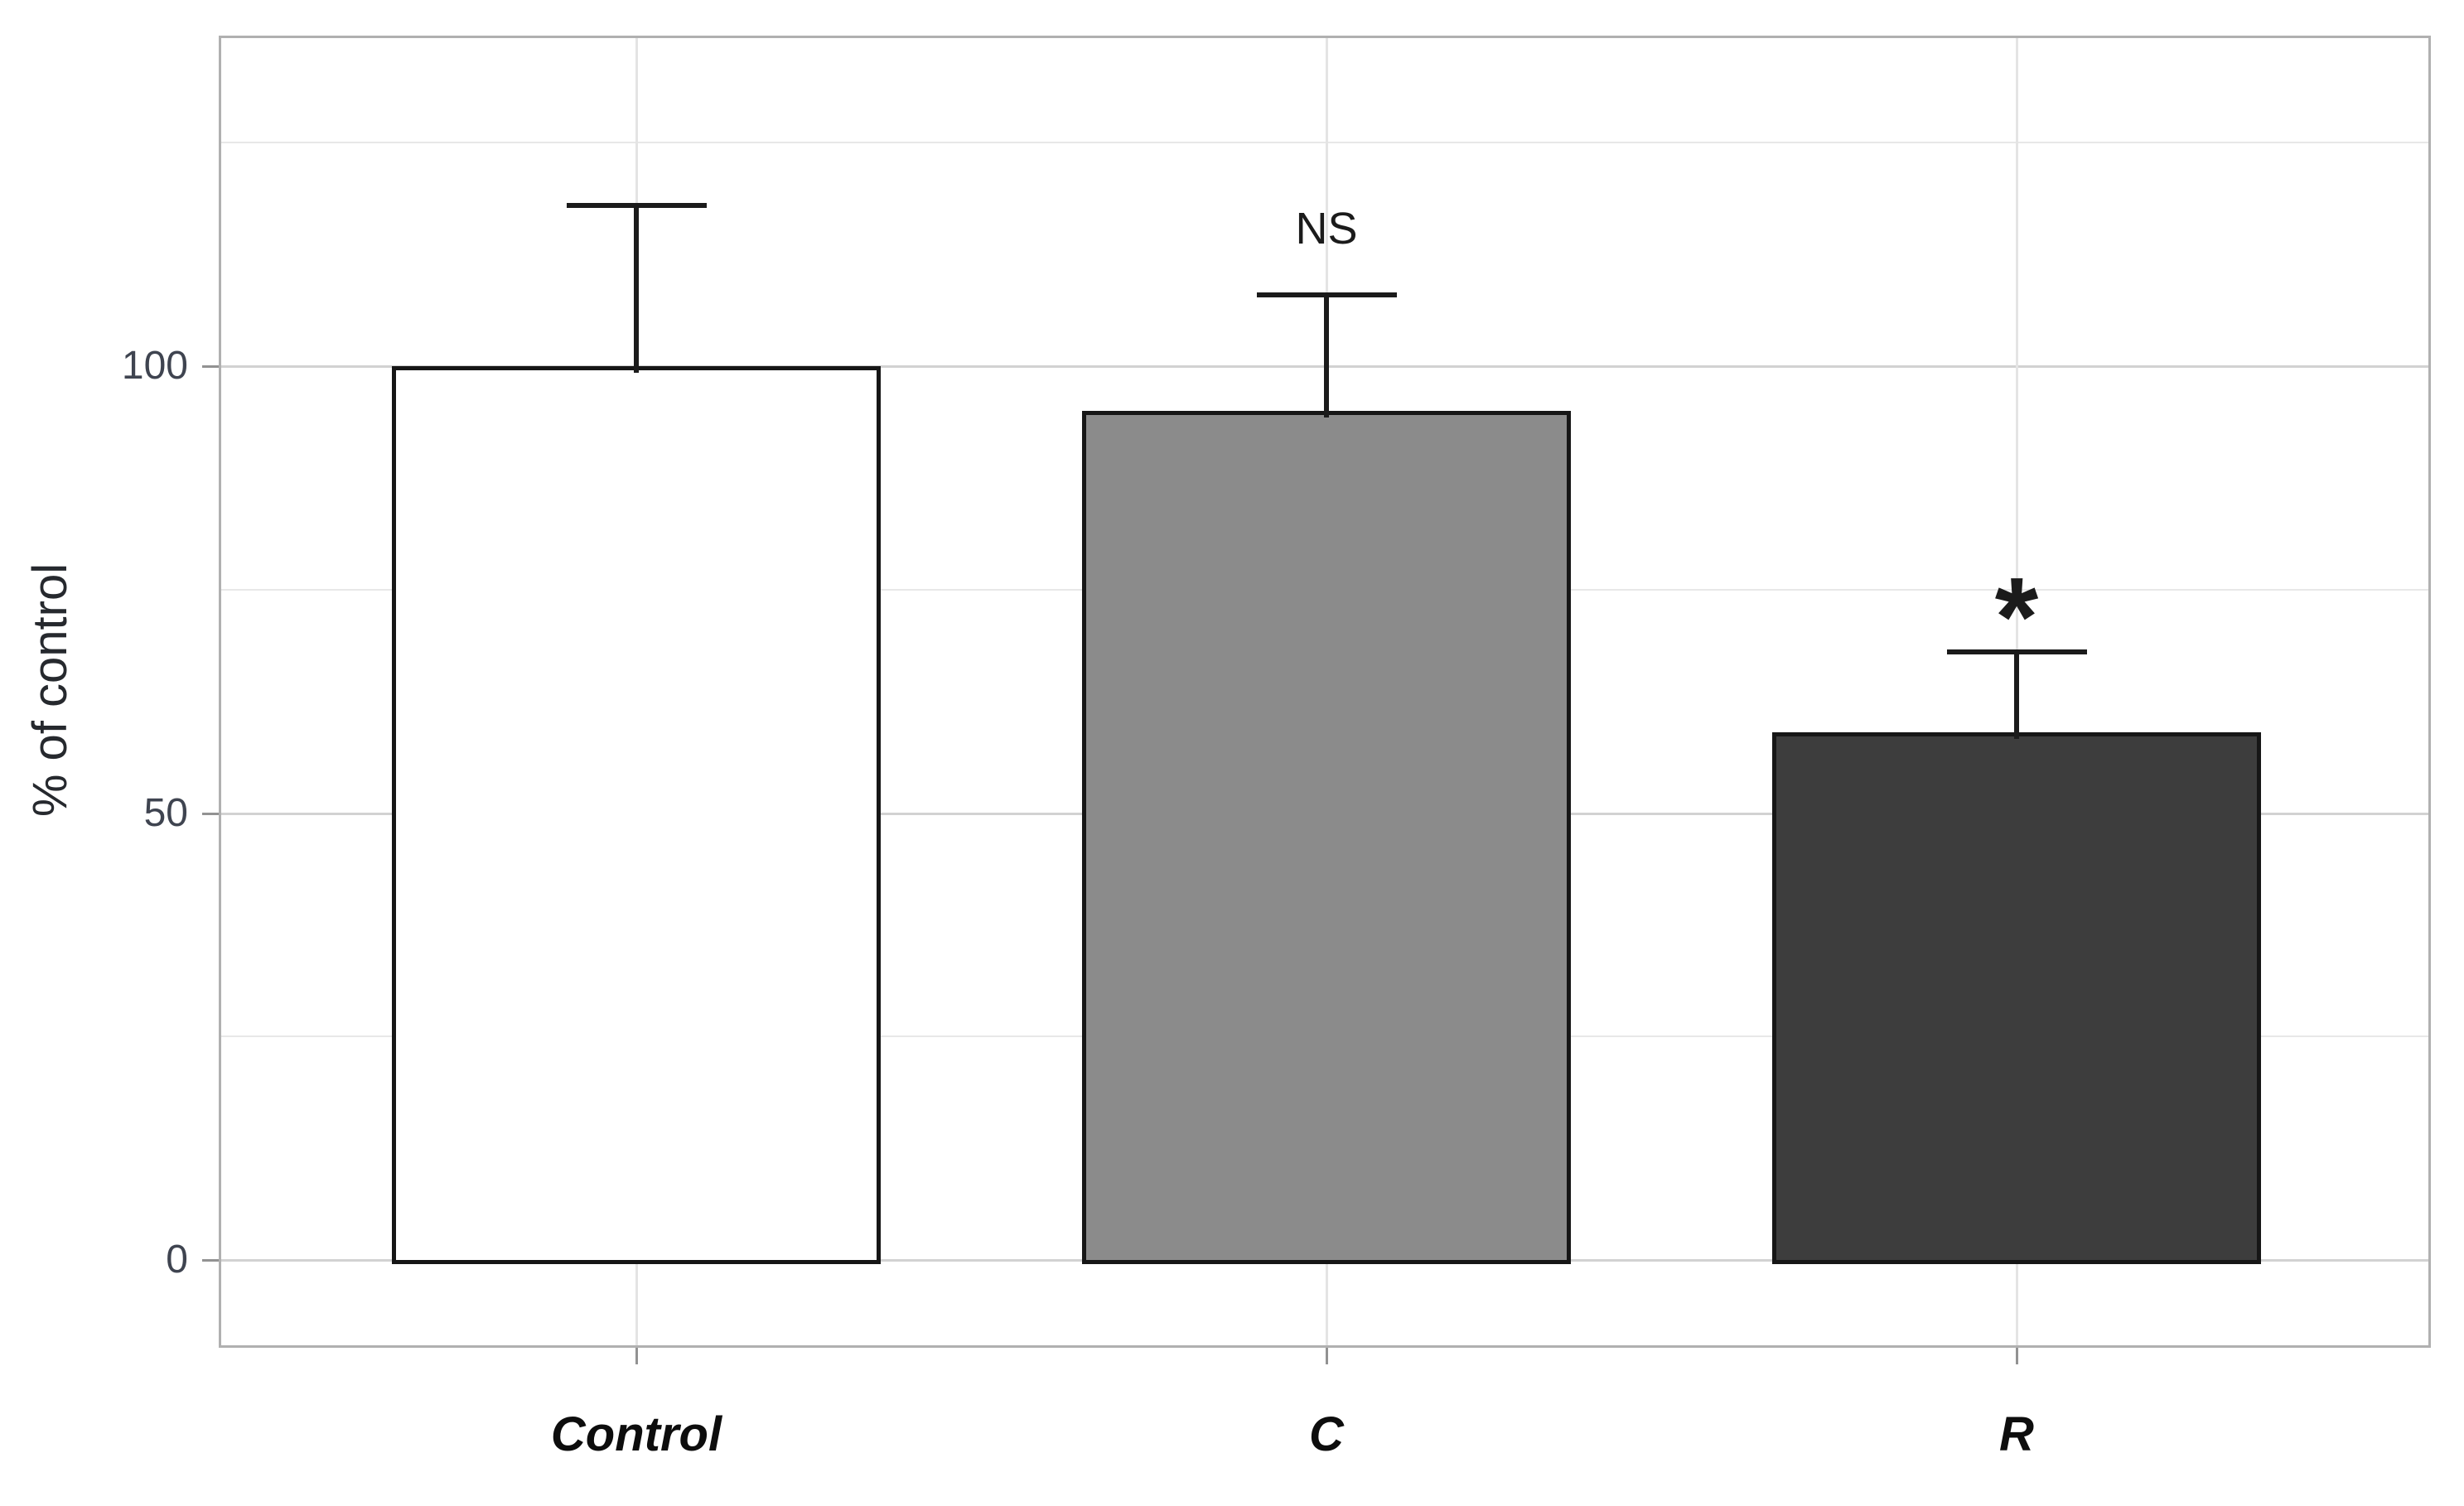 The width and height of the screenshot is (2464, 1506). What do you see at coordinates (1326, 228) in the screenshot?
I see `not-significant-annotation: NS` at bounding box center [1326, 228].